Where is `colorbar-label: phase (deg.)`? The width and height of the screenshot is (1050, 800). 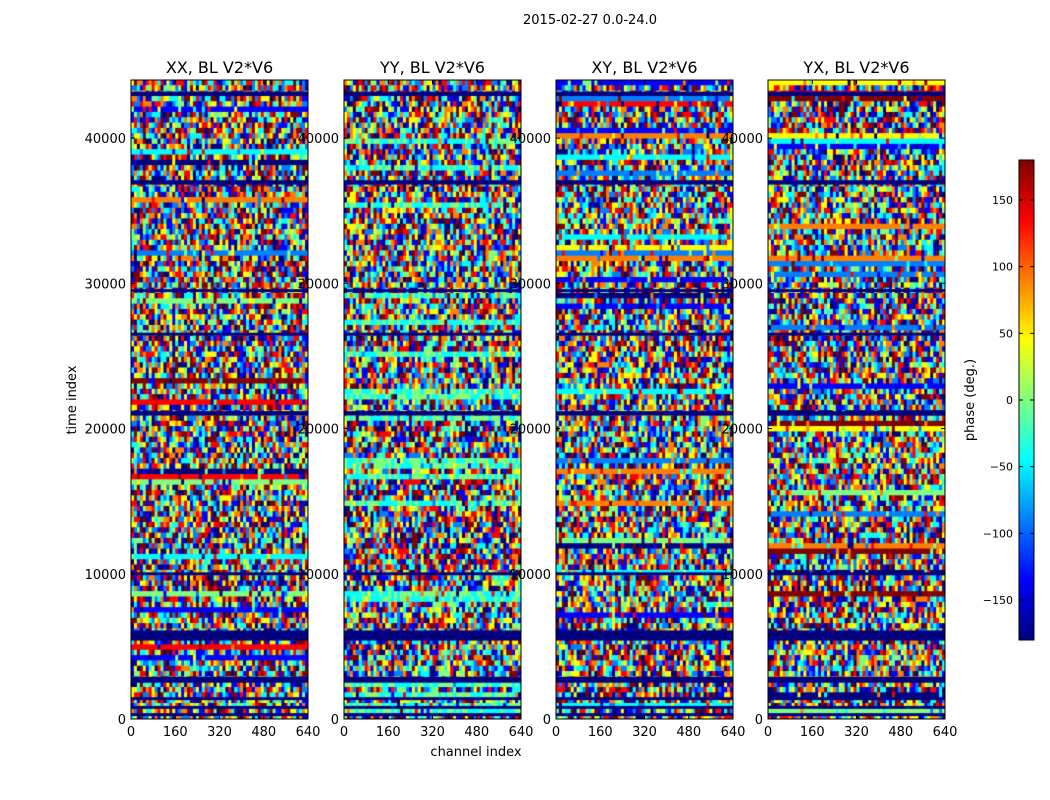
colorbar-label: phase (deg.) is located at coordinates (970, 400).